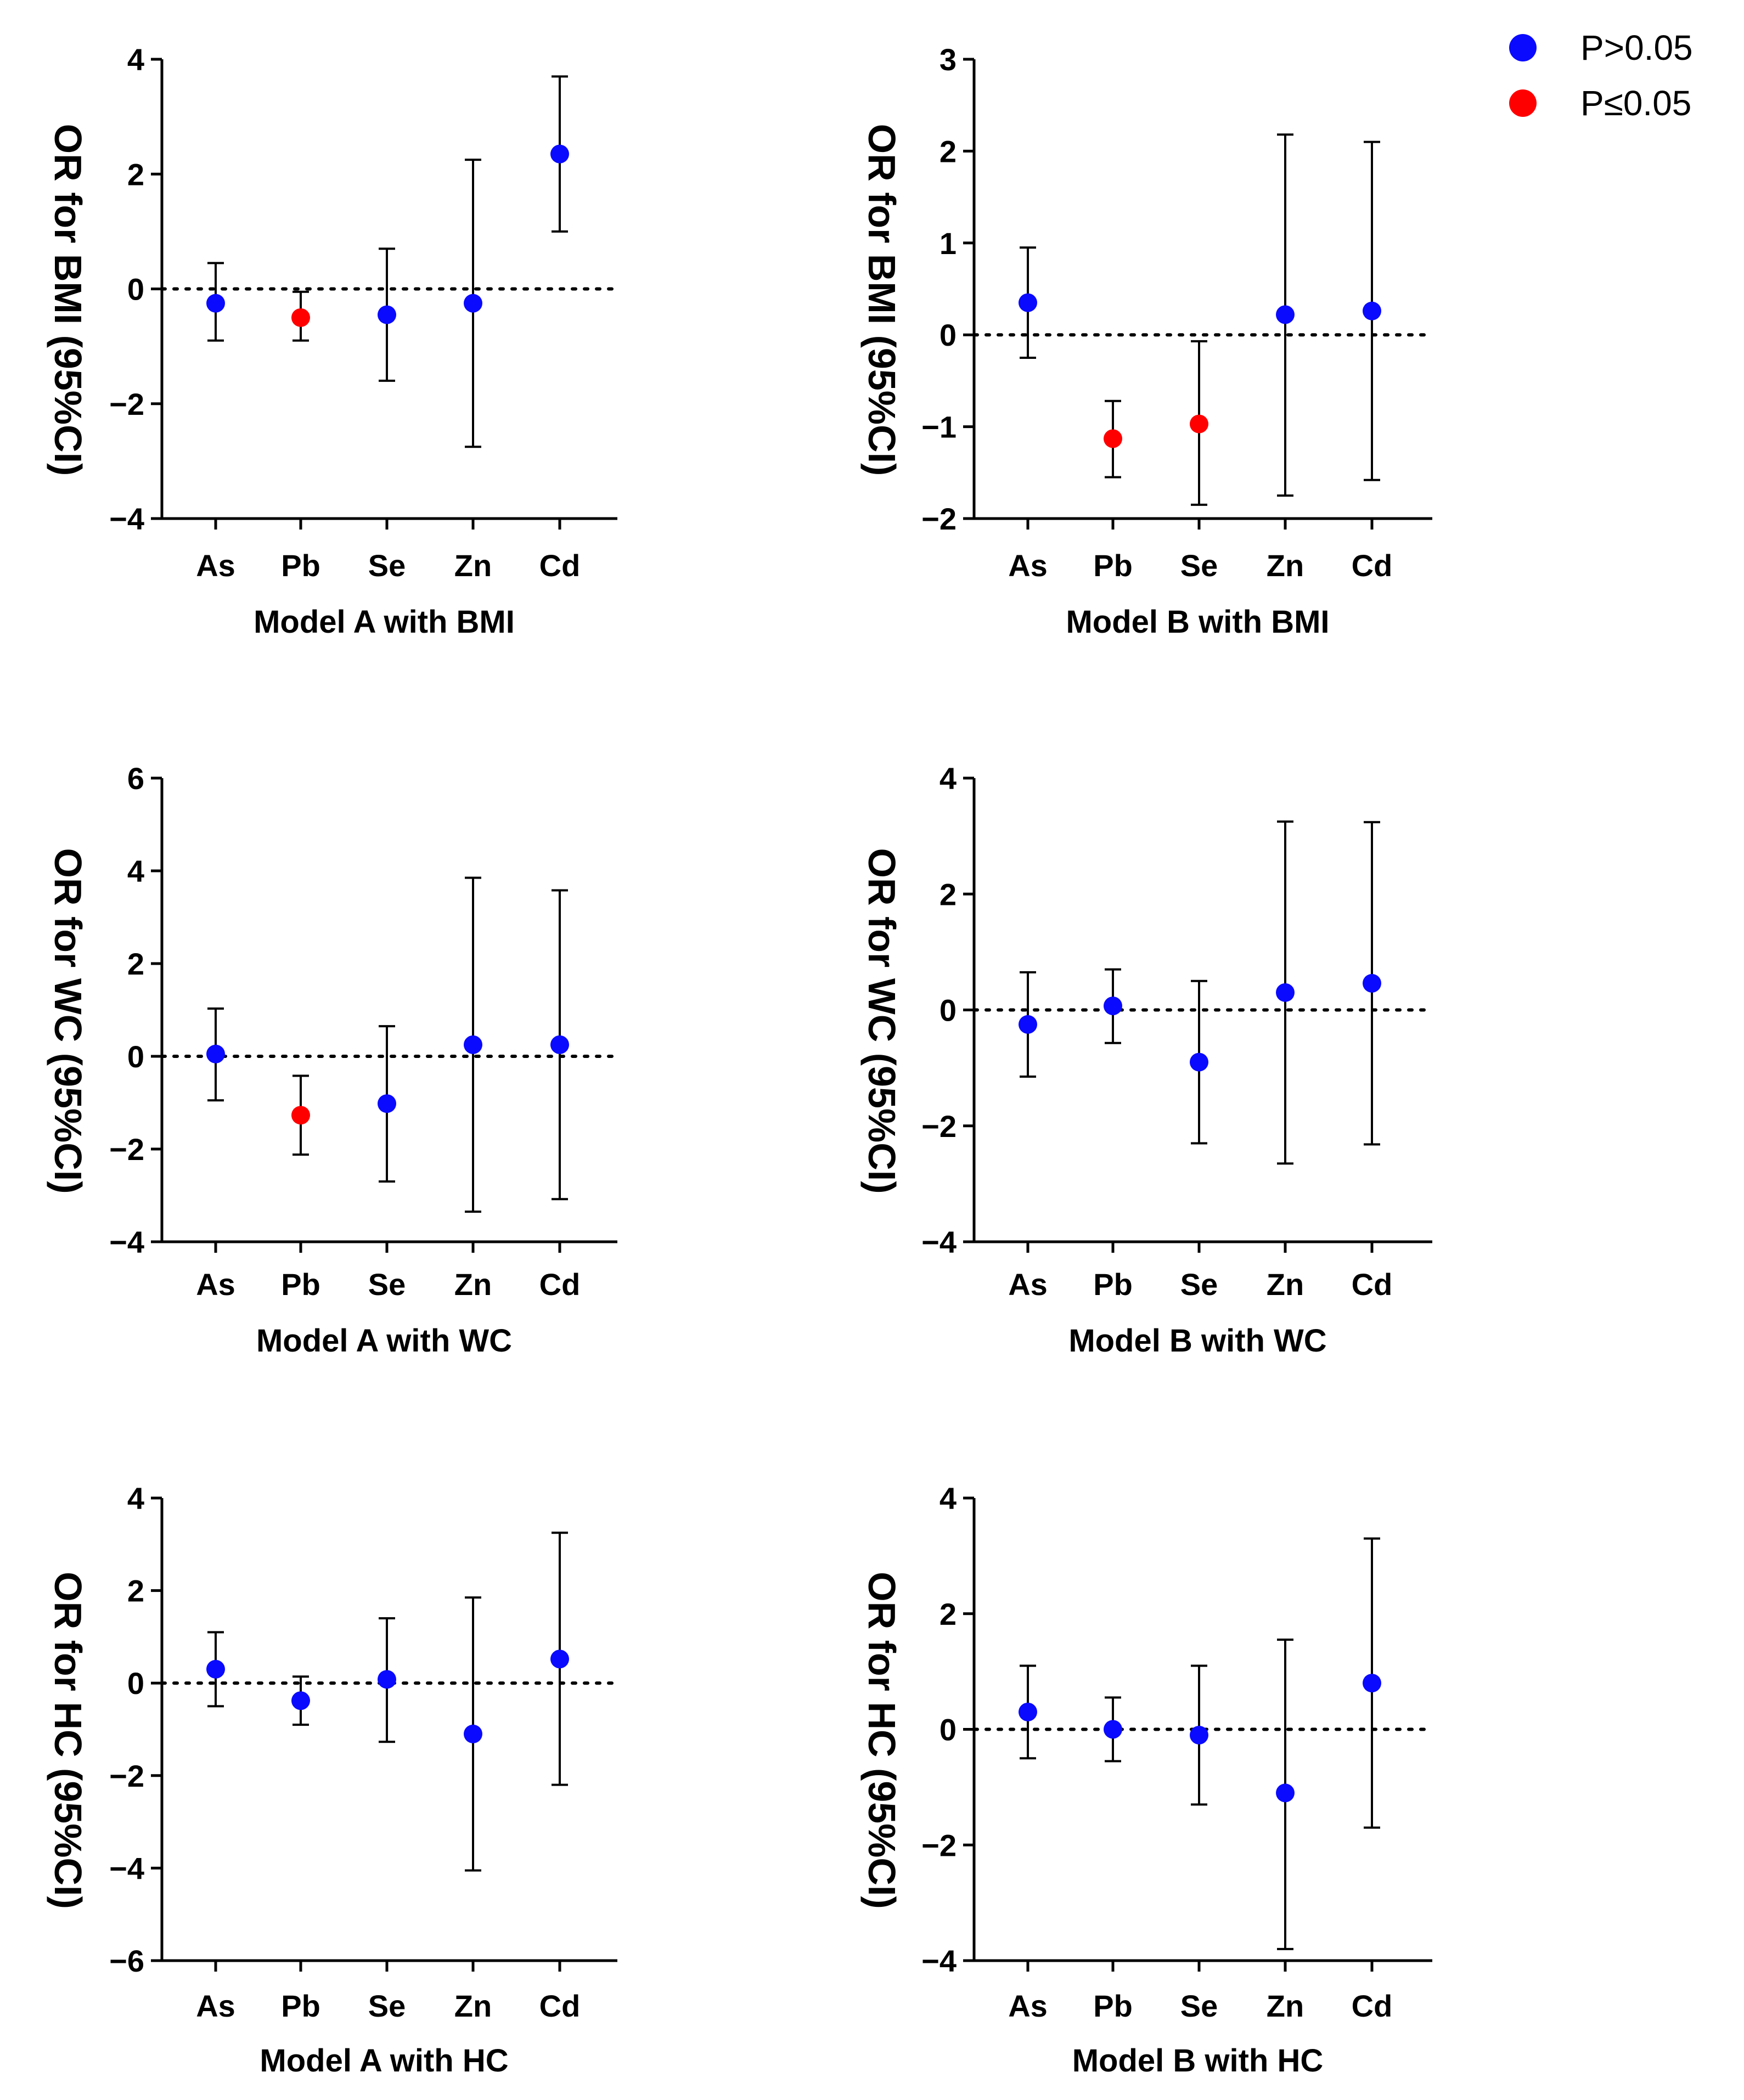  What do you see at coordinates (1601, 75) in the screenshot?
I see `legend: P>0.05 P≤0.05` at bounding box center [1601, 75].